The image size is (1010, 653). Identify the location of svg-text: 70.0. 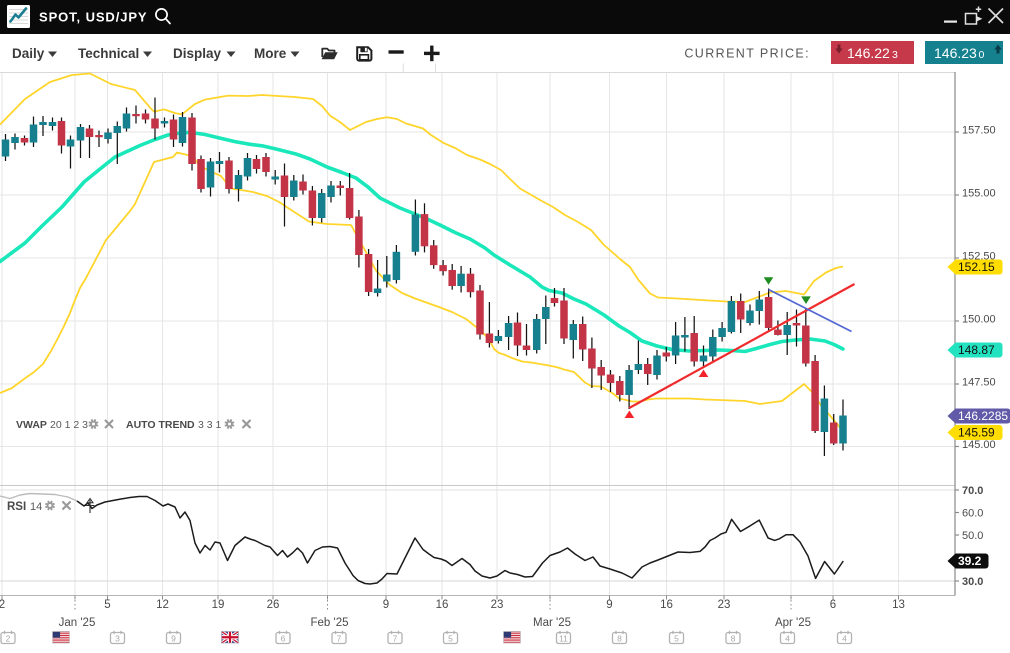
(972, 491).